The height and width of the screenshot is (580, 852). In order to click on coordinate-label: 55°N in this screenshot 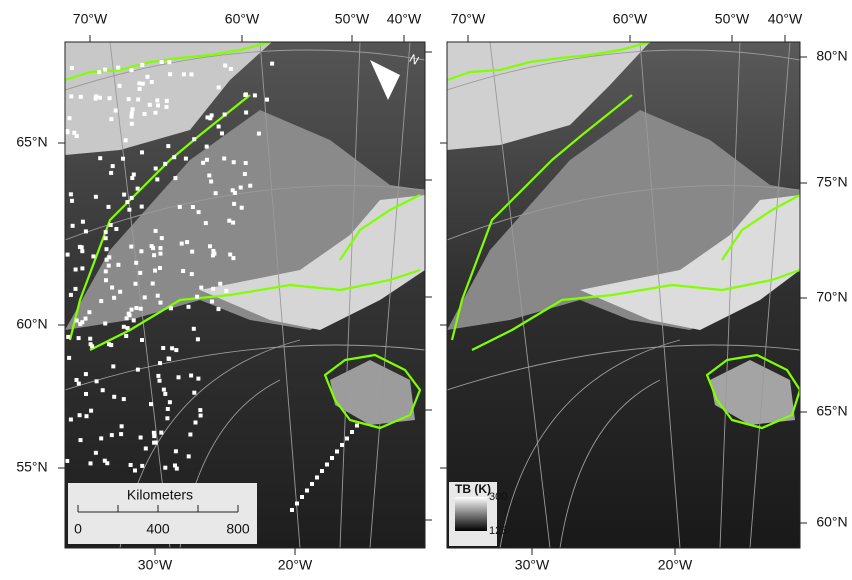, I will do `click(31, 467)`.